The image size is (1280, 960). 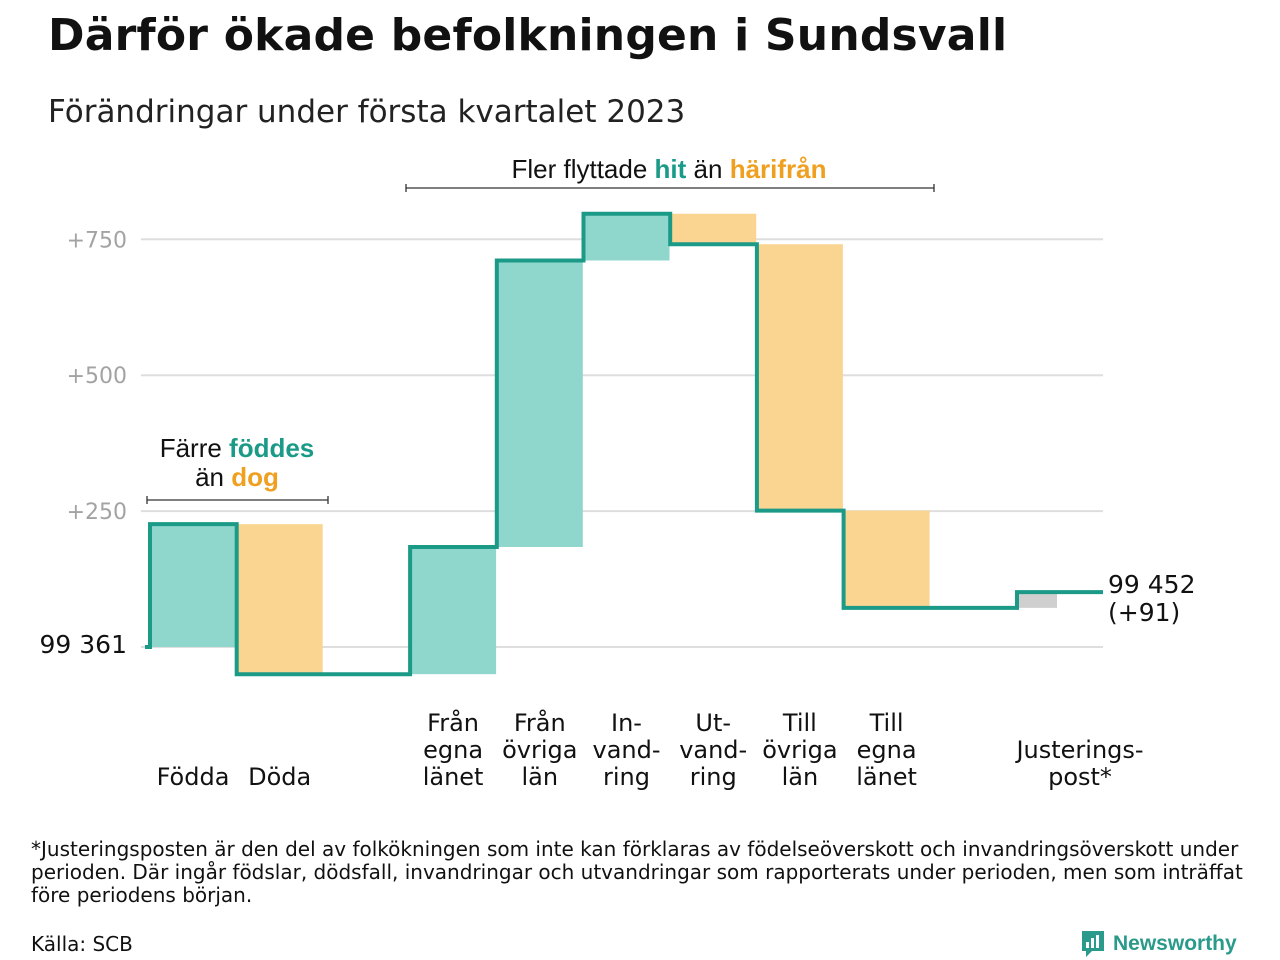 I want to click on category-label-line: Döda, so click(x=279, y=777).